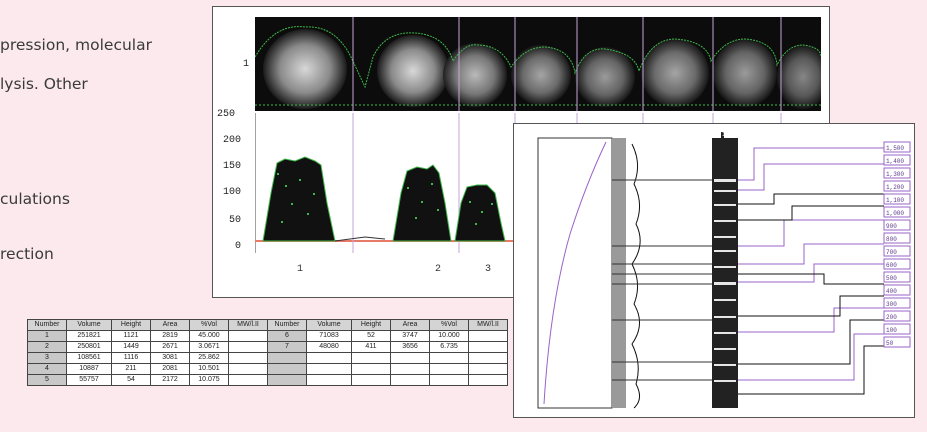 The height and width of the screenshot is (432, 927). I want to click on table-cell: 4, so click(47, 369).